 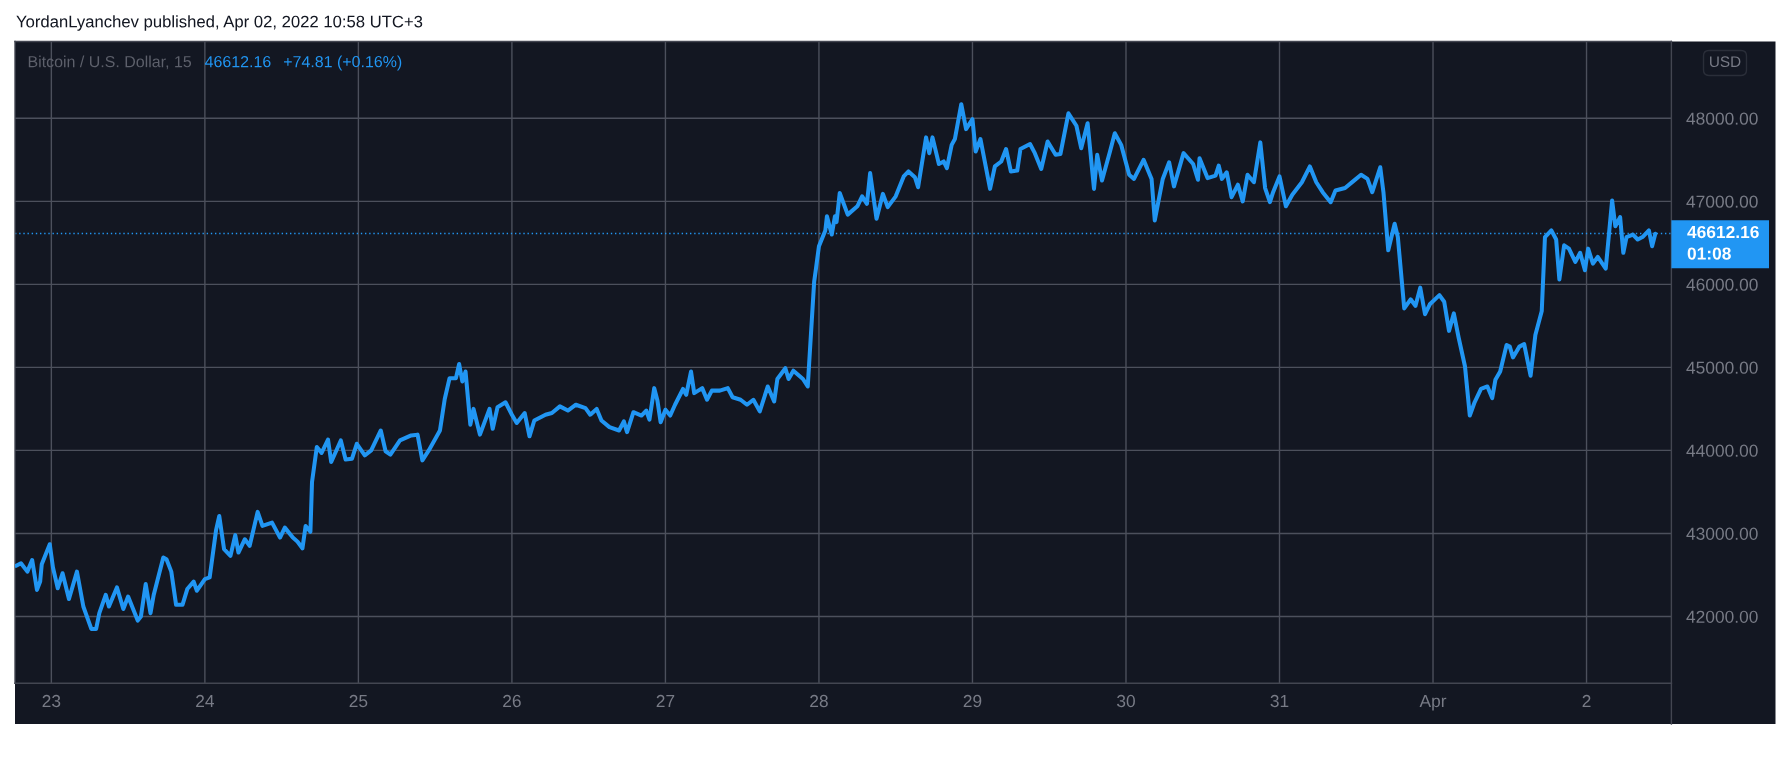 What do you see at coordinates (1433, 703) in the screenshot?
I see `x-tick-label: Apr` at bounding box center [1433, 703].